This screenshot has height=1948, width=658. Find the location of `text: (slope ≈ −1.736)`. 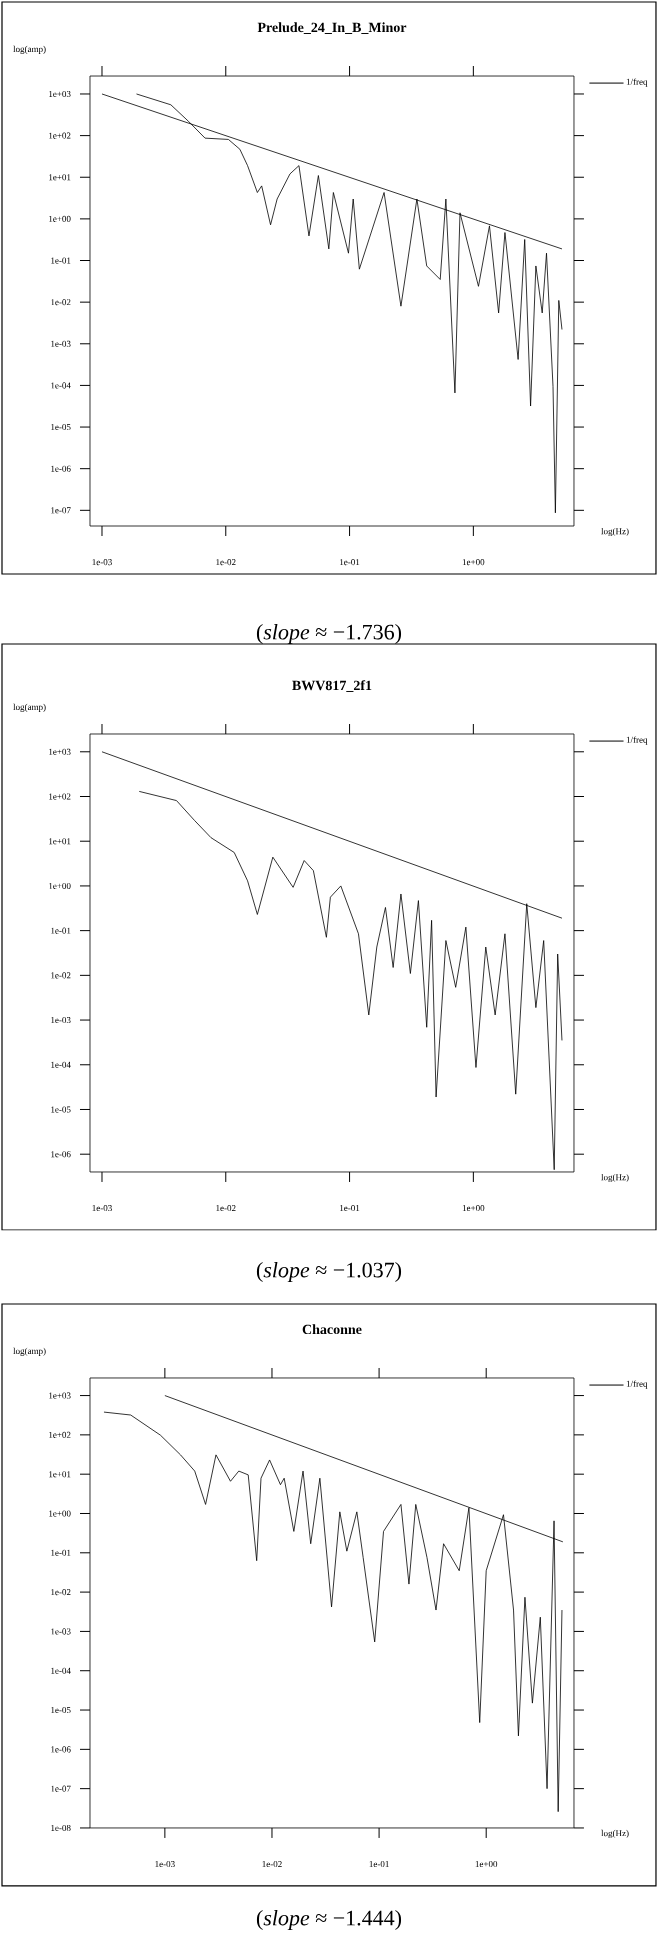

text: (slope ≈ −1.736) is located at coordinates (329, 634).